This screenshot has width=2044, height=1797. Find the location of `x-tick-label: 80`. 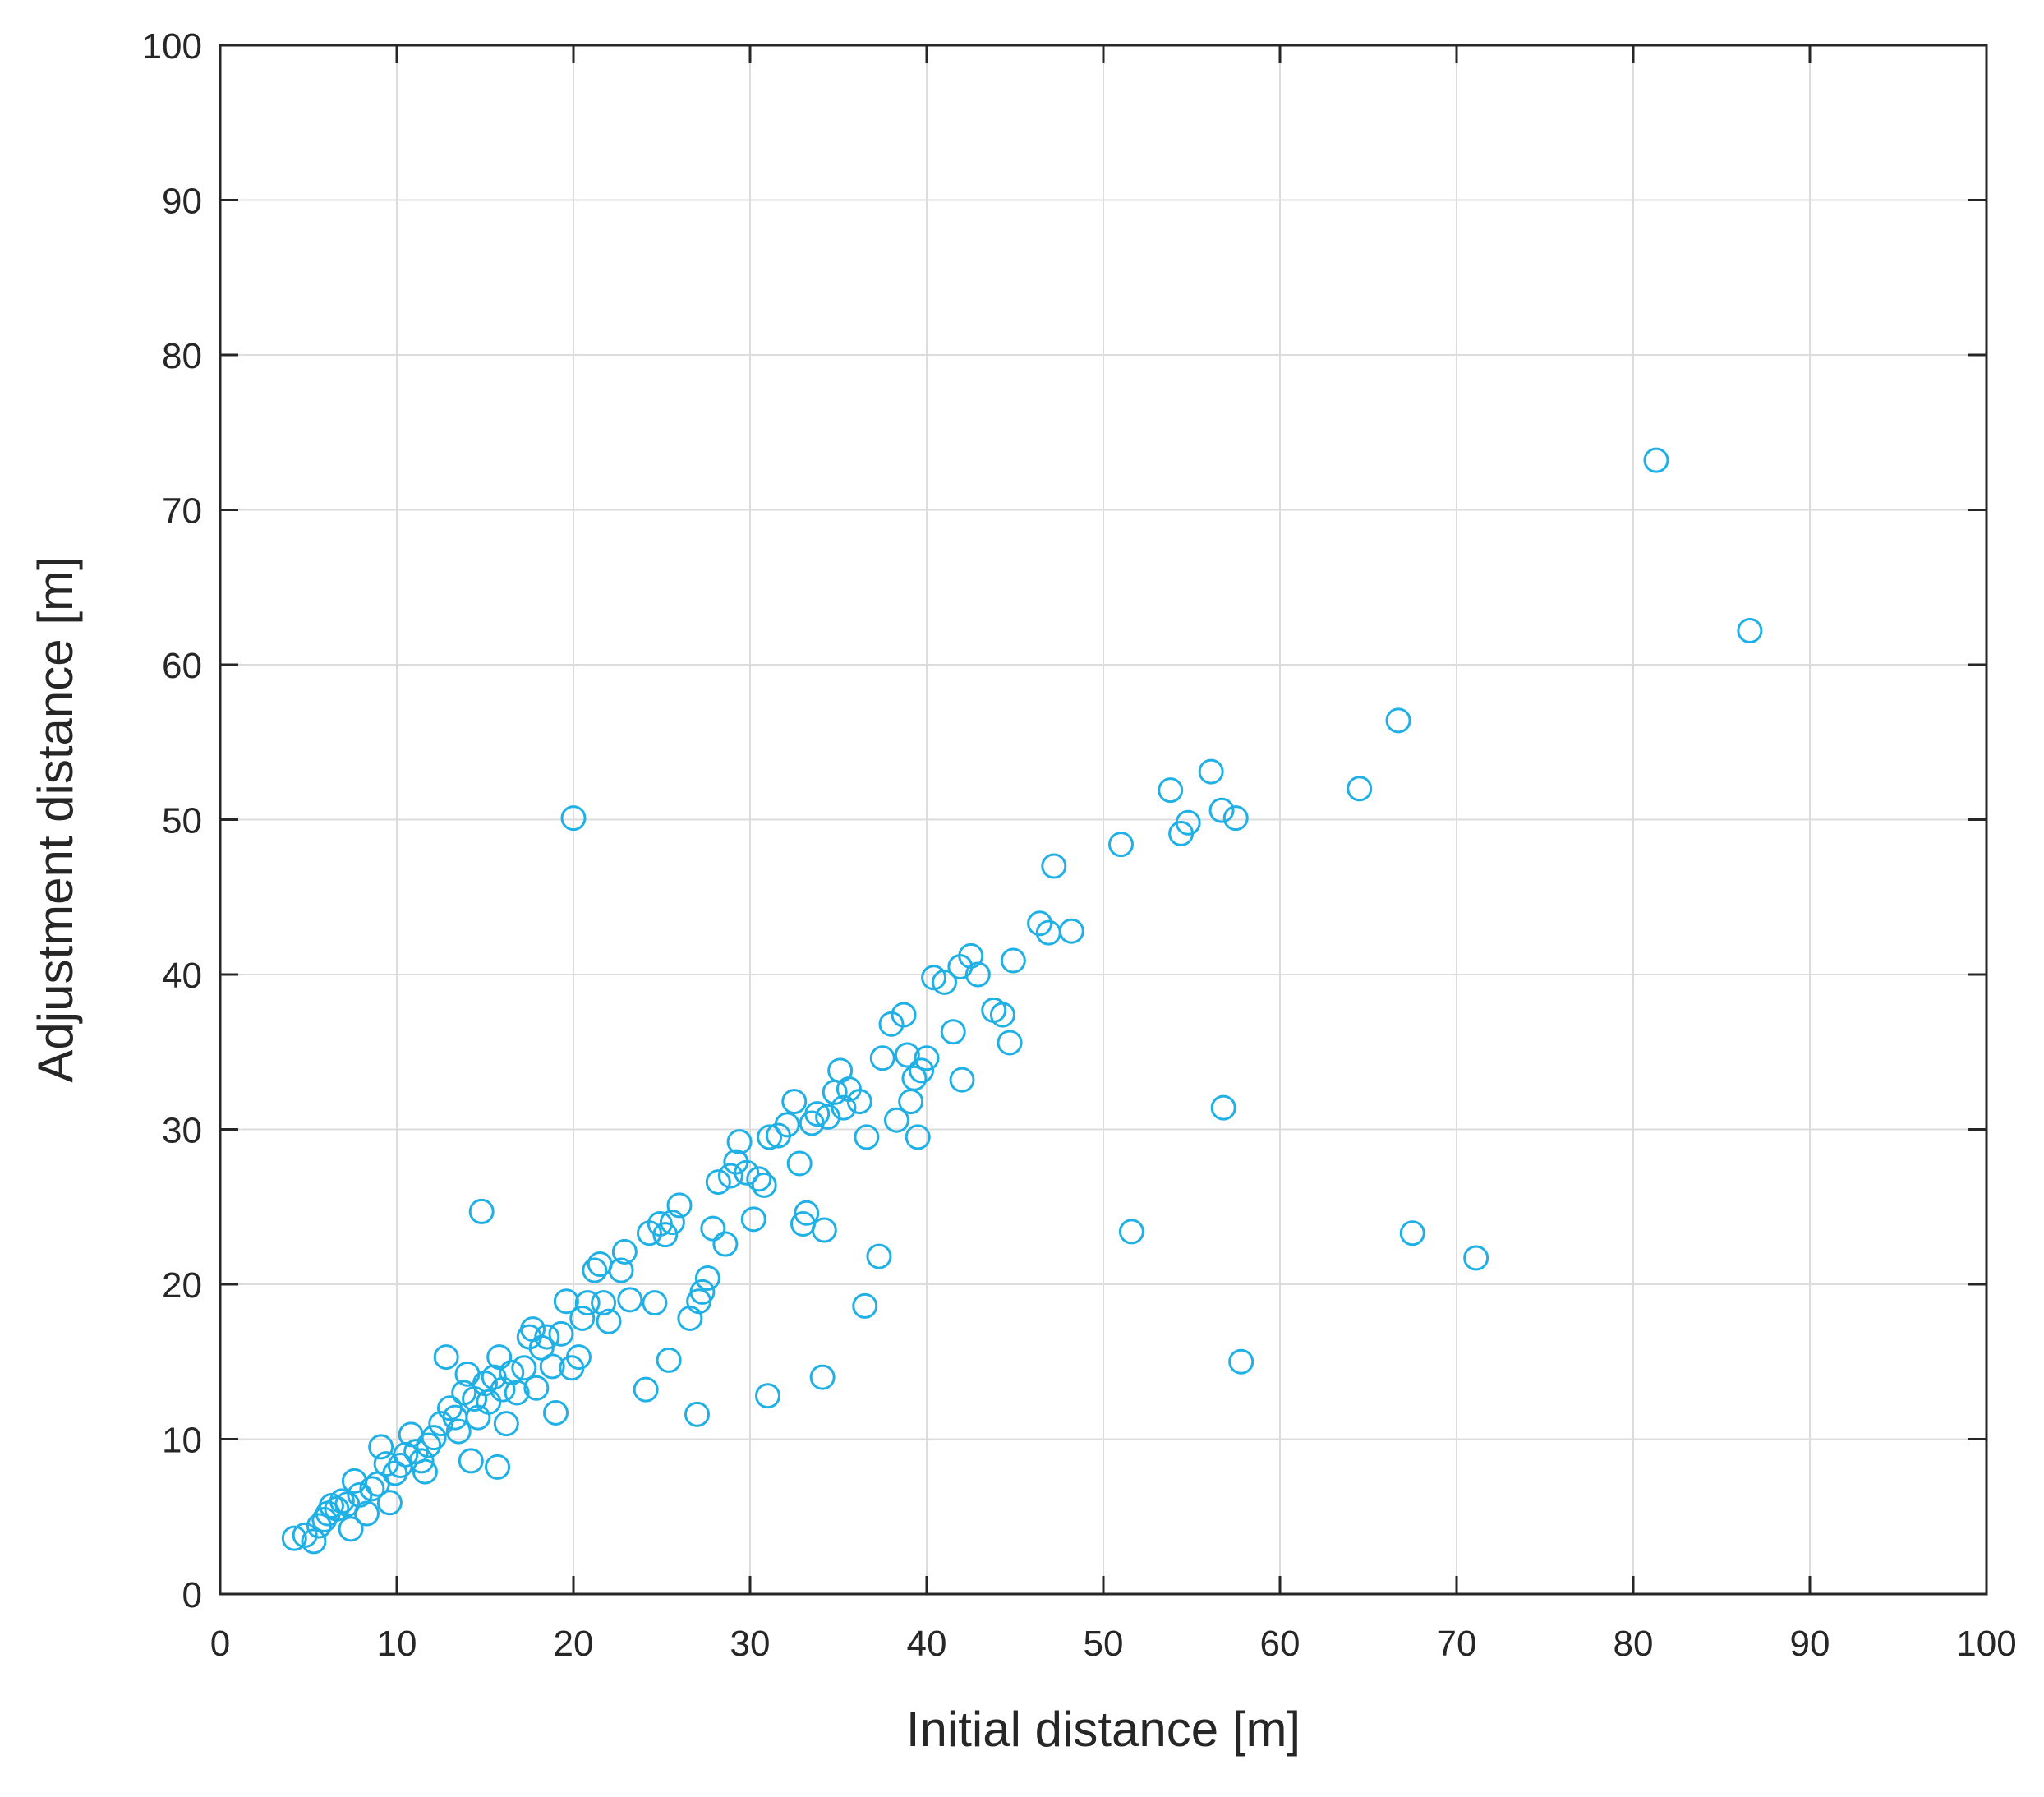

x-tick-label: 80 is located at coordinates (1634, 1644).